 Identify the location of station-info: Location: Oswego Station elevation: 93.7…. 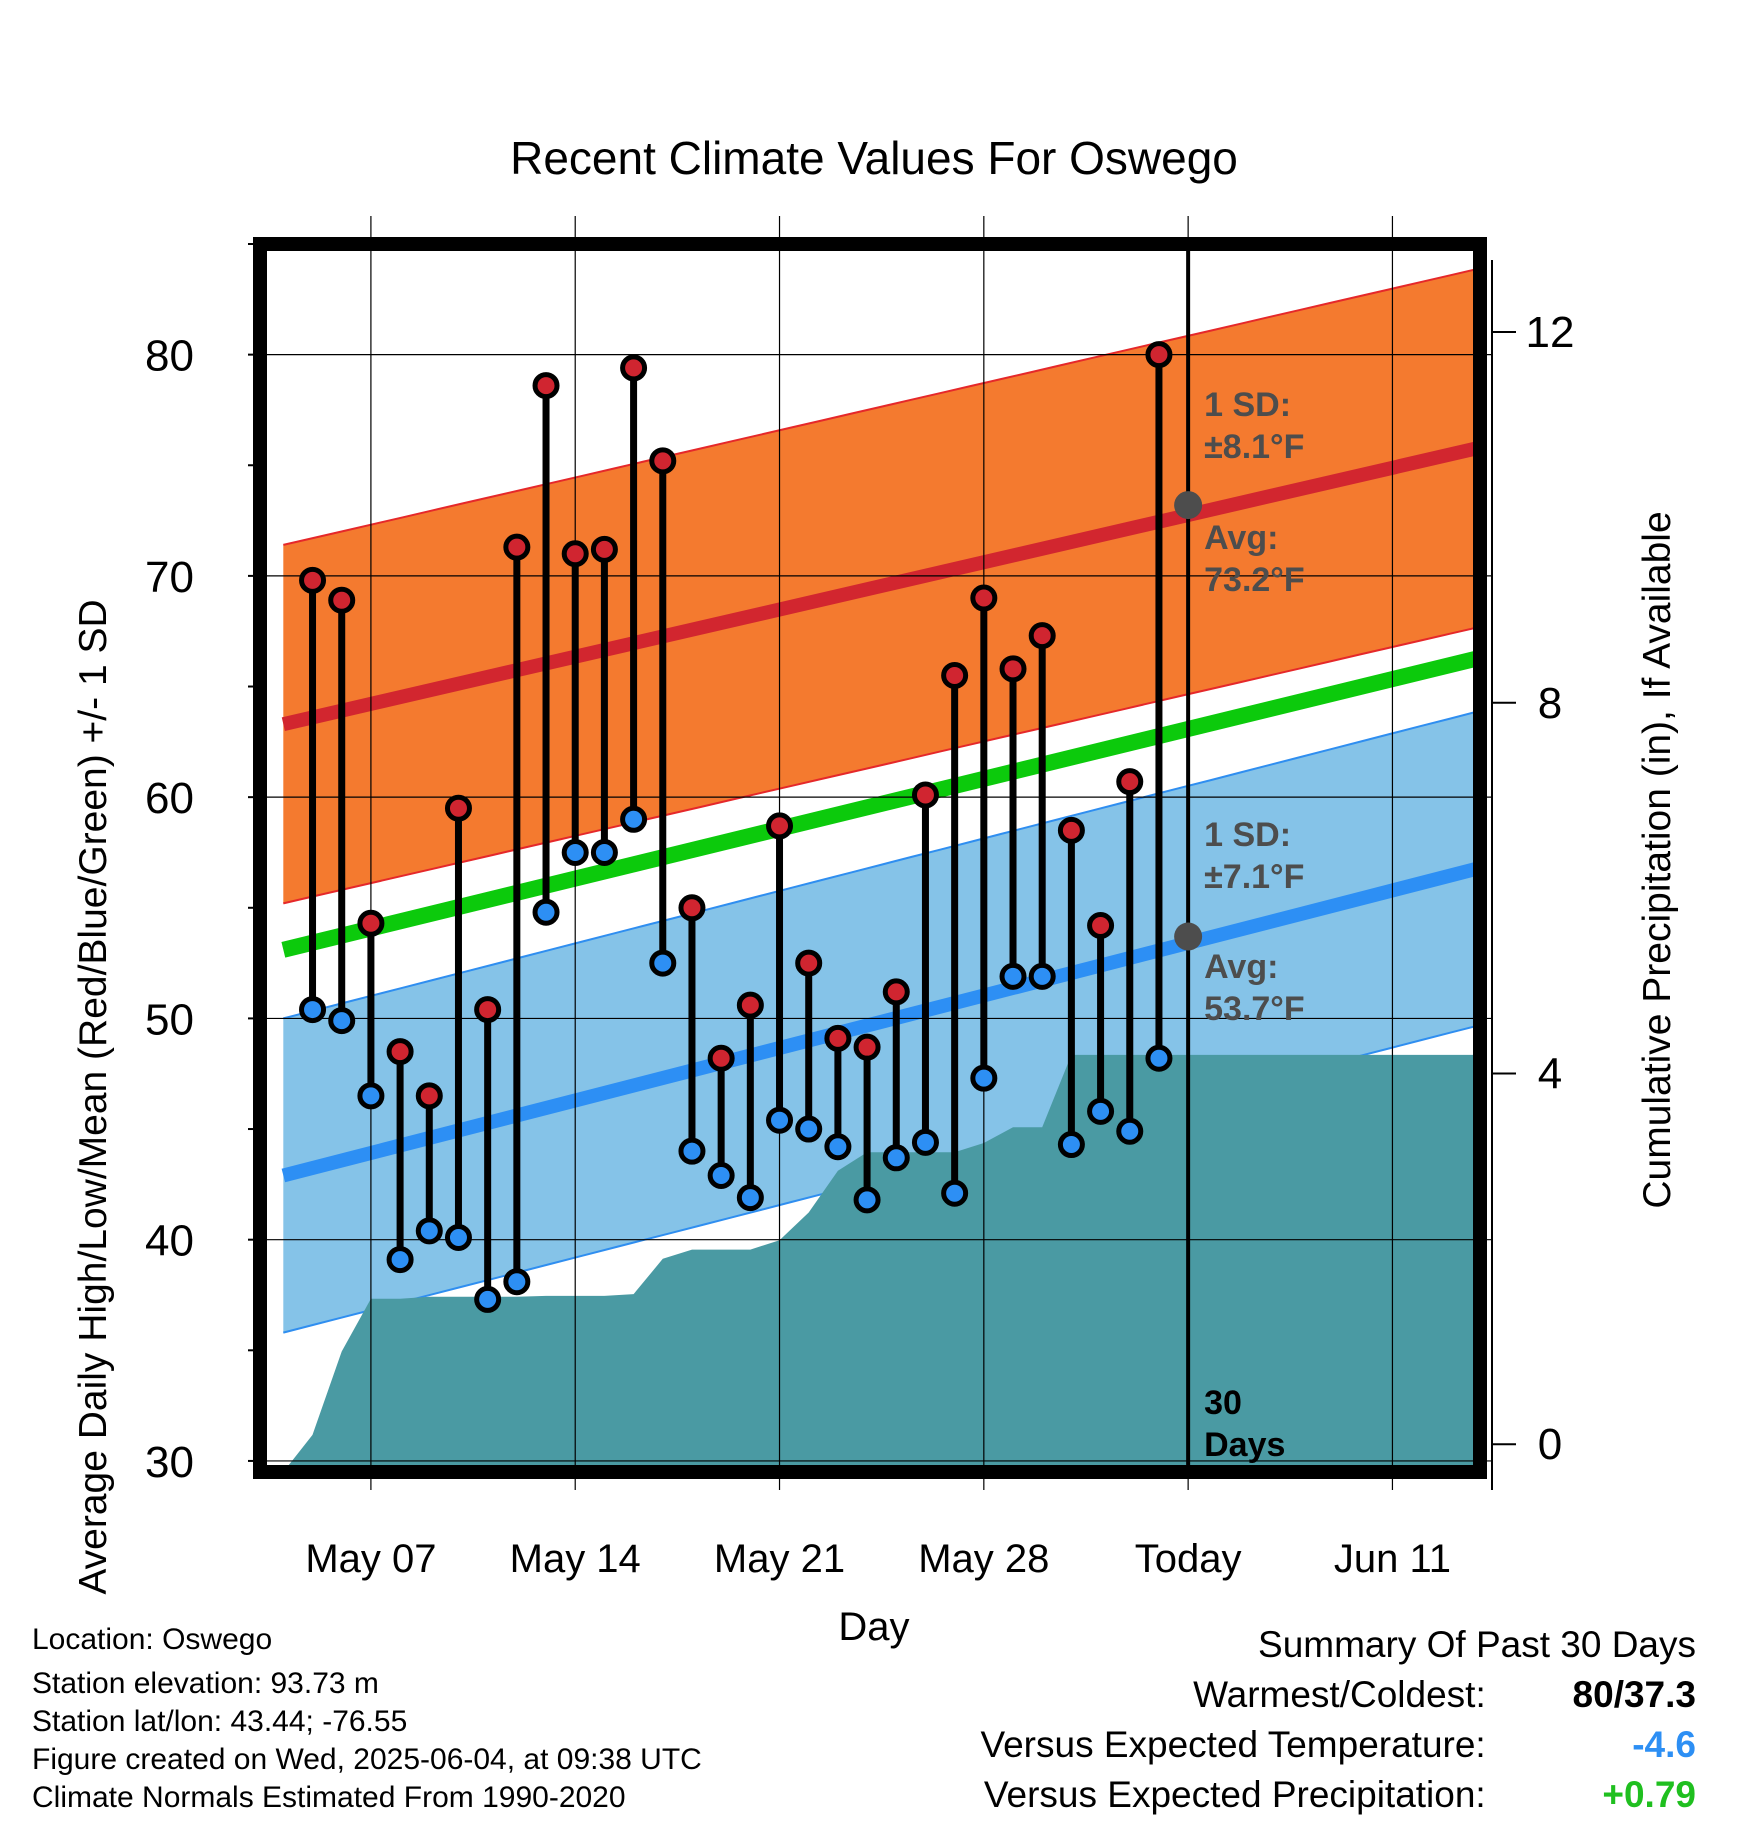
(367, 1719).